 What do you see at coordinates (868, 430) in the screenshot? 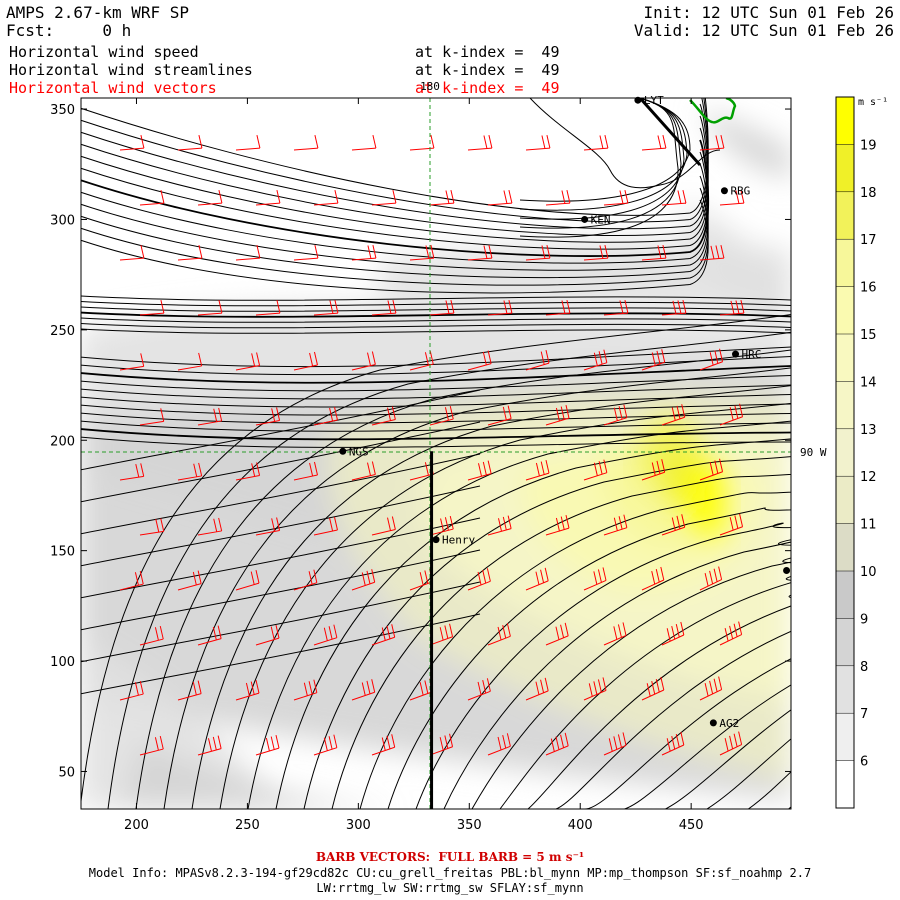
I see `colorbar-label: 13` at bounding box center [868, 430].